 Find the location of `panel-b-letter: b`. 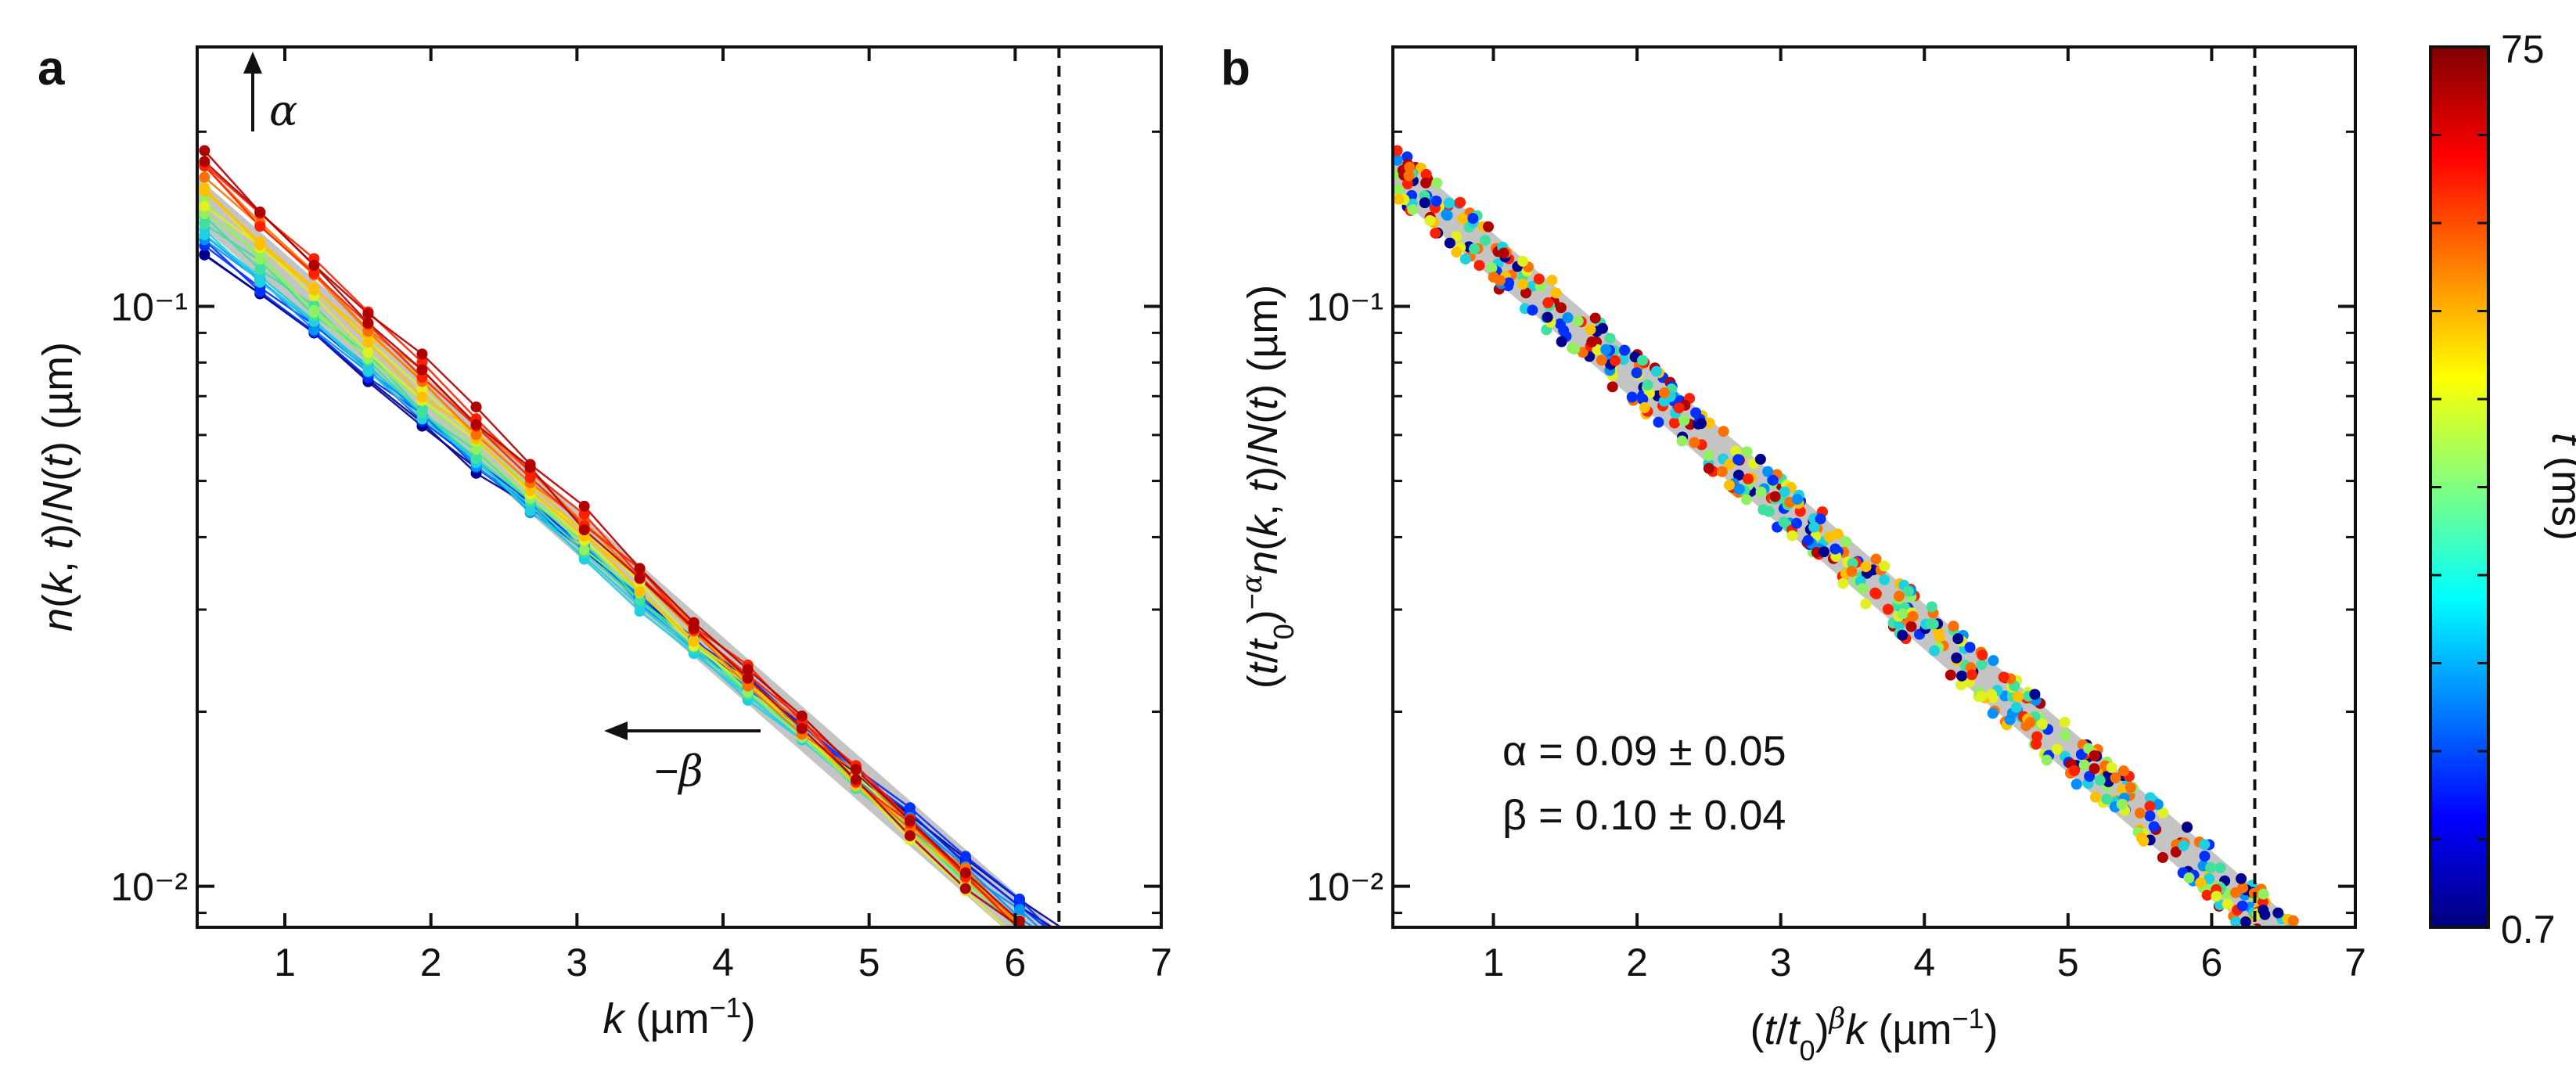

panel-b-letter: b is located at coordinates (1236, 68).